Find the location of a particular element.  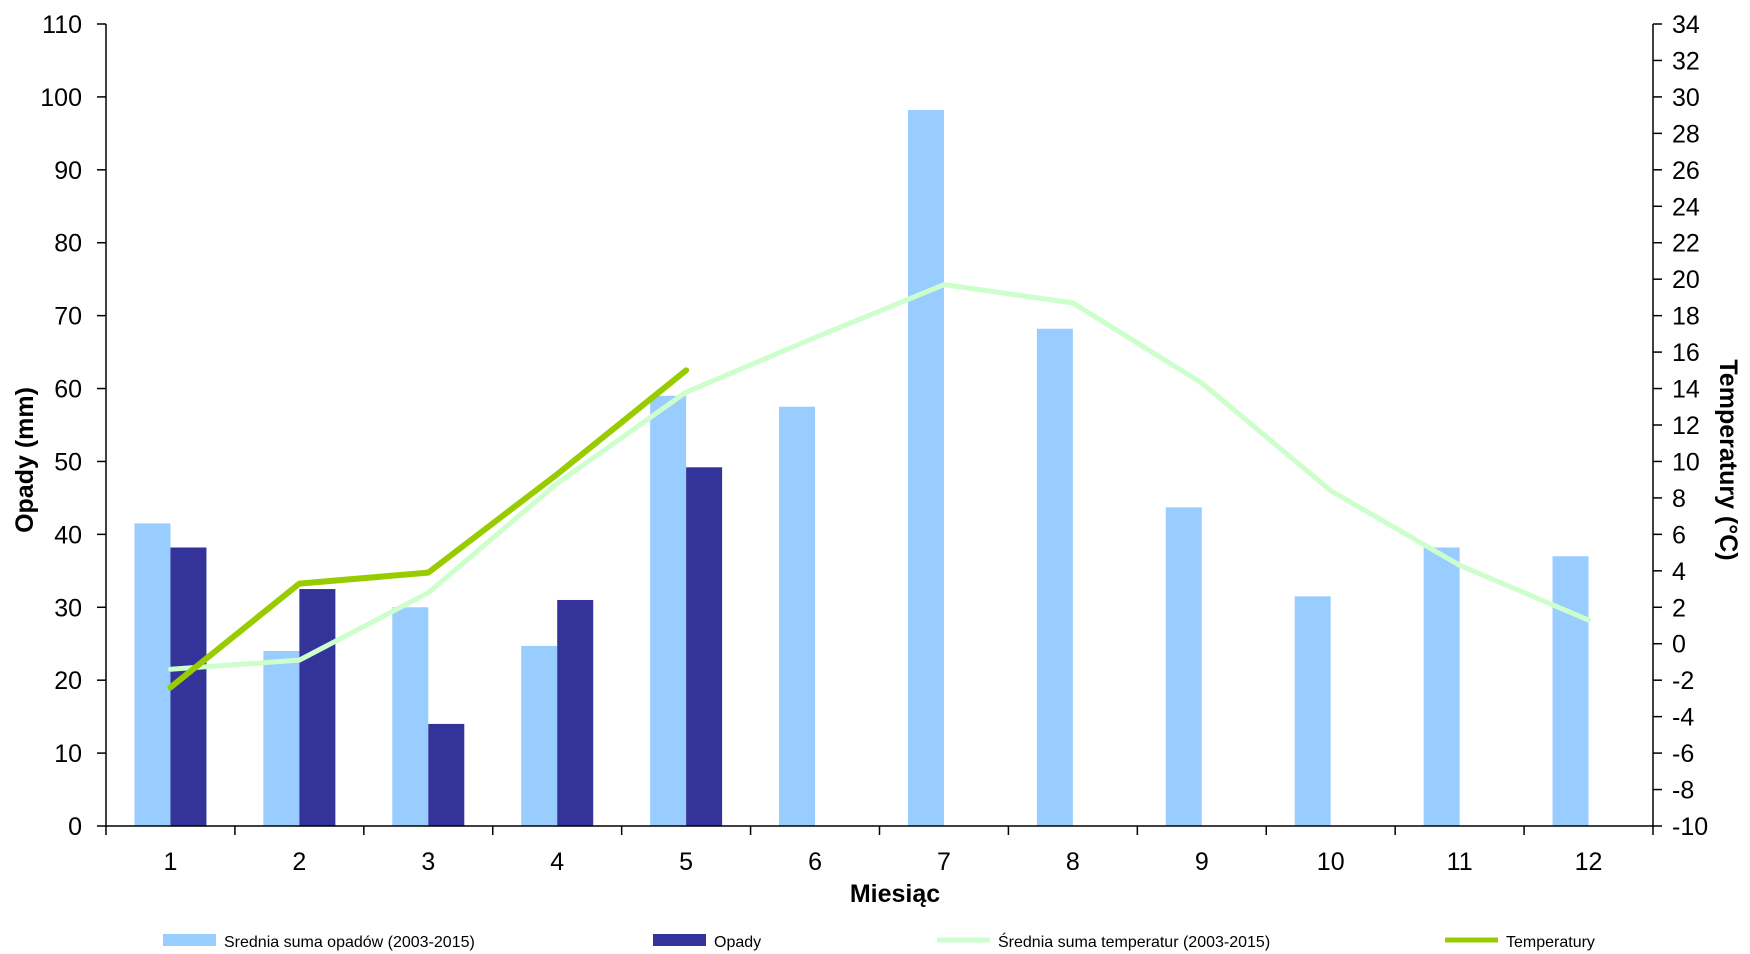

x-tick-label: 2 is located at coordinates (299, 862).